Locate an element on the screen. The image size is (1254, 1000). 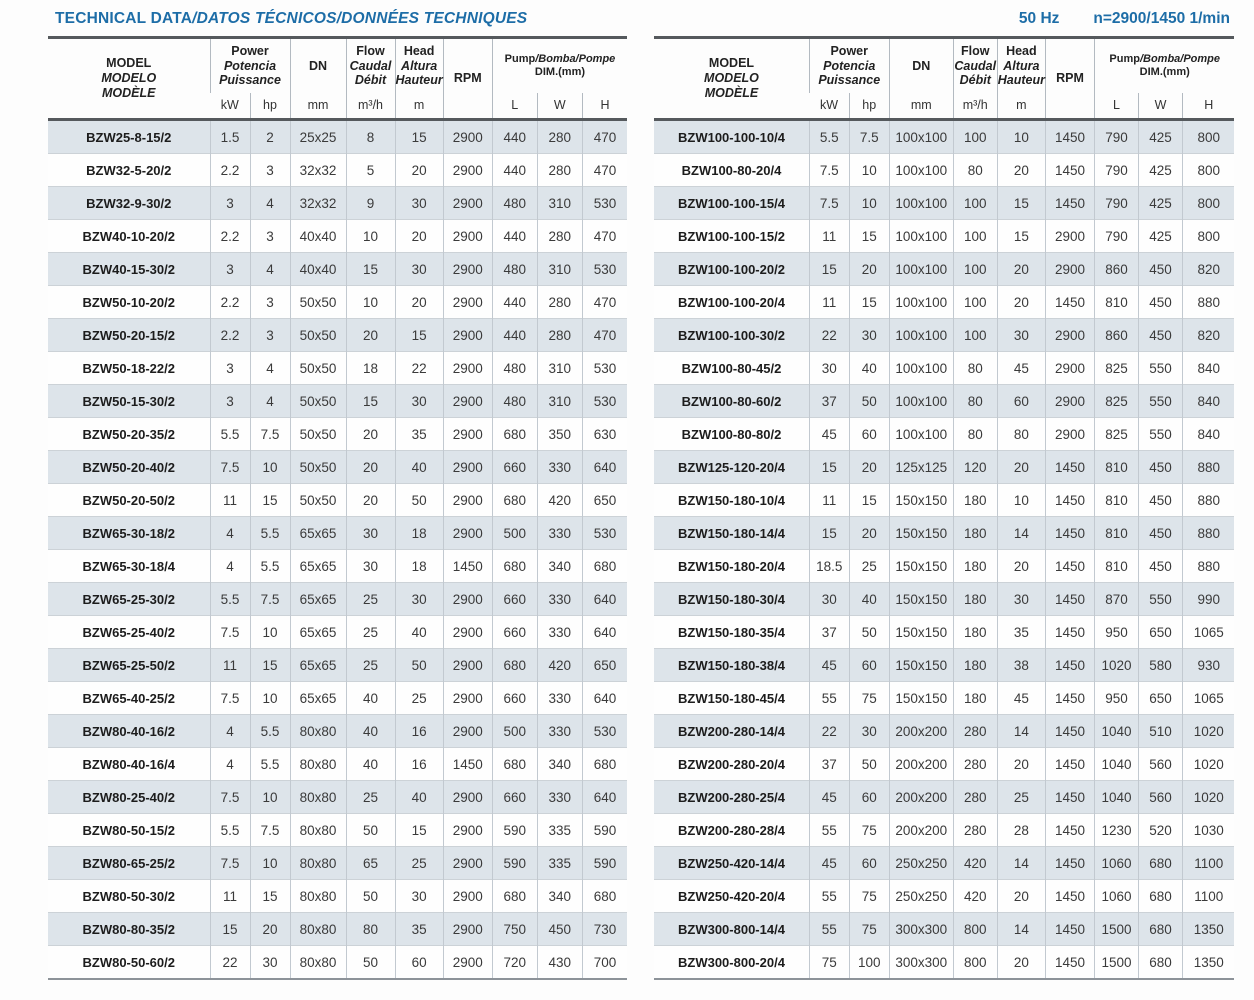
value-cell: 2.2 is located at coordinates (229, 170).